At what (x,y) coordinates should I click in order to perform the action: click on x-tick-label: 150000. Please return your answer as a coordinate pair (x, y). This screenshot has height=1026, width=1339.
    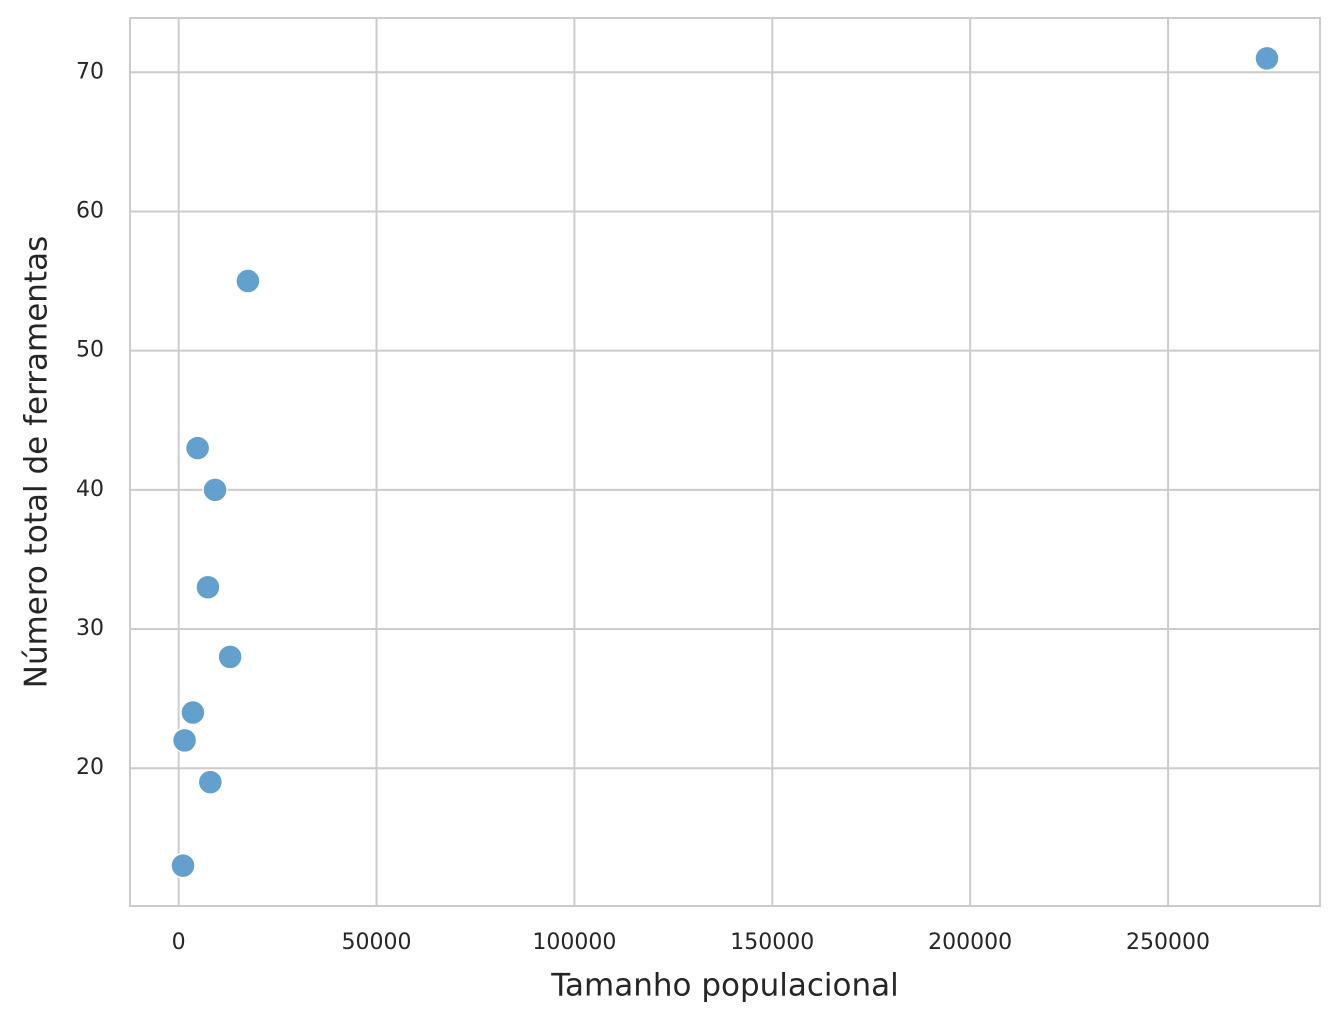
    Looking at the image, I should click on (772, 942).